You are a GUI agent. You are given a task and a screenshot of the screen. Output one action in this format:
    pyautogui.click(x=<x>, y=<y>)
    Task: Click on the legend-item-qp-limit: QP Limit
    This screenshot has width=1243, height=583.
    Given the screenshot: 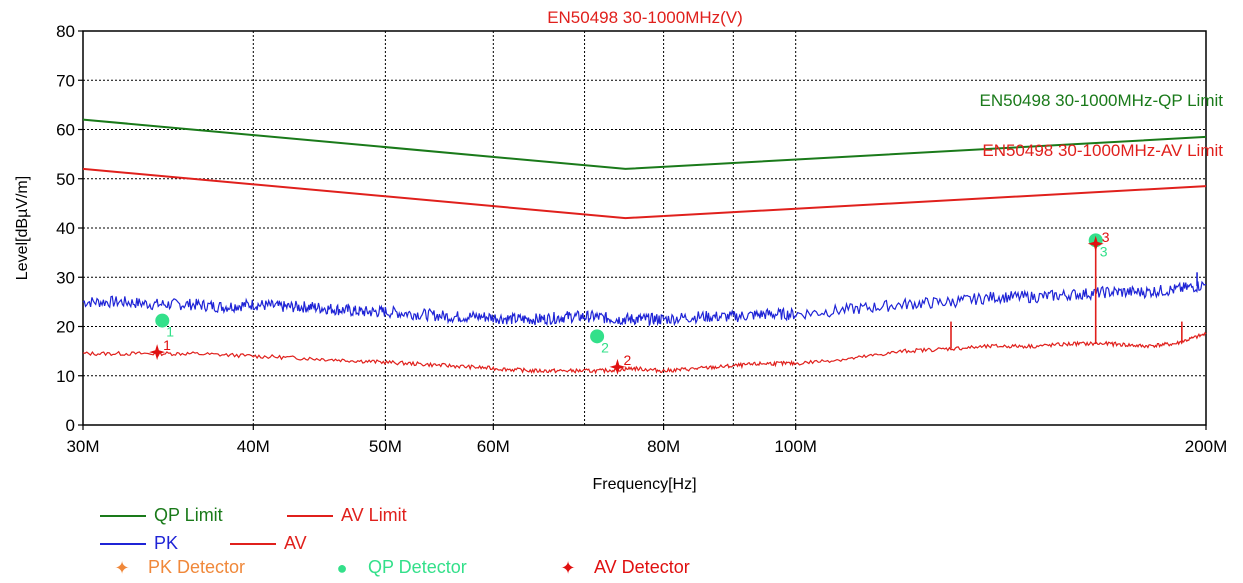 What is the action you would take?
    pyautogui.click(x=161, y=515)
    